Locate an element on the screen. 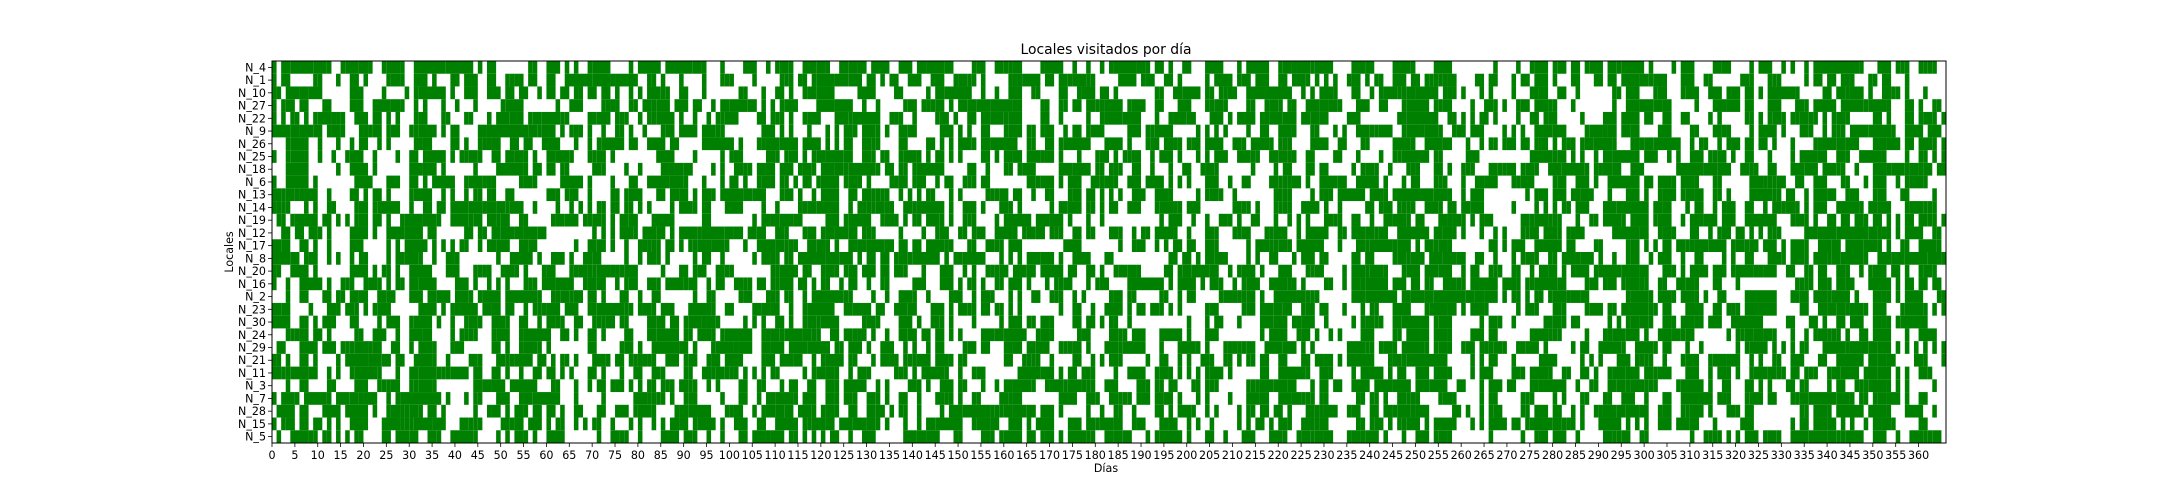 Image resolution: width=2160 pixels, height=504 pixels. x-tick-label: 290 is located at coordinates (1598, 455).